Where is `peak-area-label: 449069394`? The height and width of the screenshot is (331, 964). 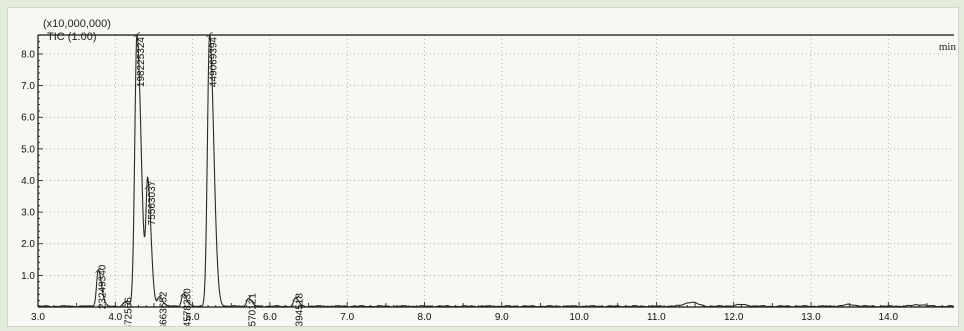 peak-area-label: 449069394 is located at coordinates (214, 62).